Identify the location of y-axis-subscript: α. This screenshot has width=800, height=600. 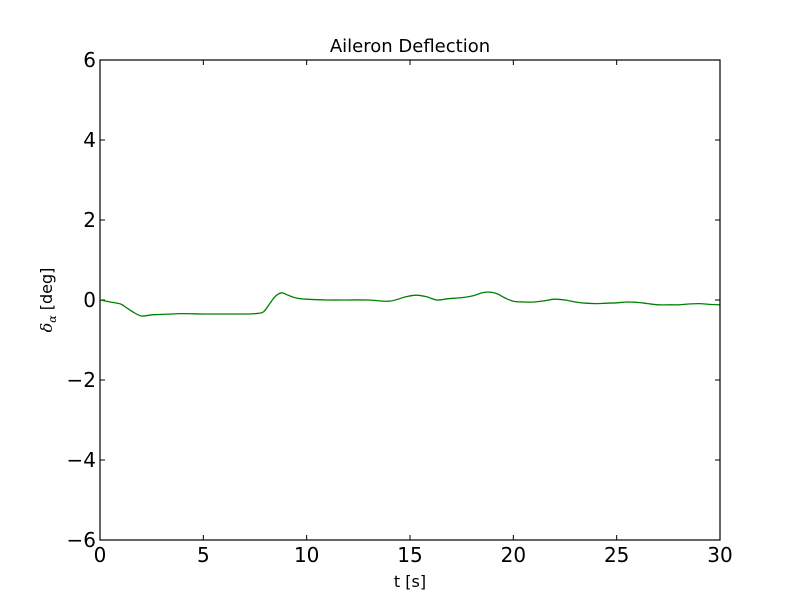
(52, 319).